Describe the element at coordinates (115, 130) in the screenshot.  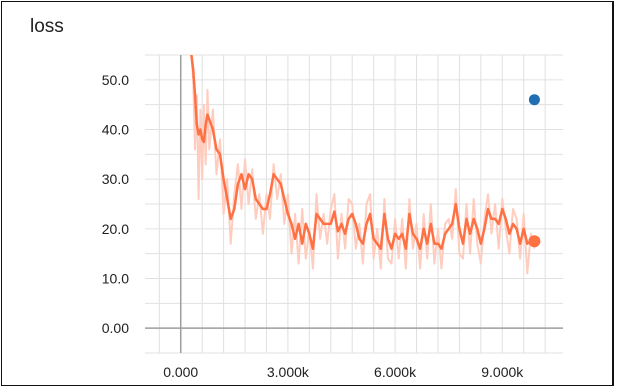
I see `y-tick-label: 40.0` at that location.